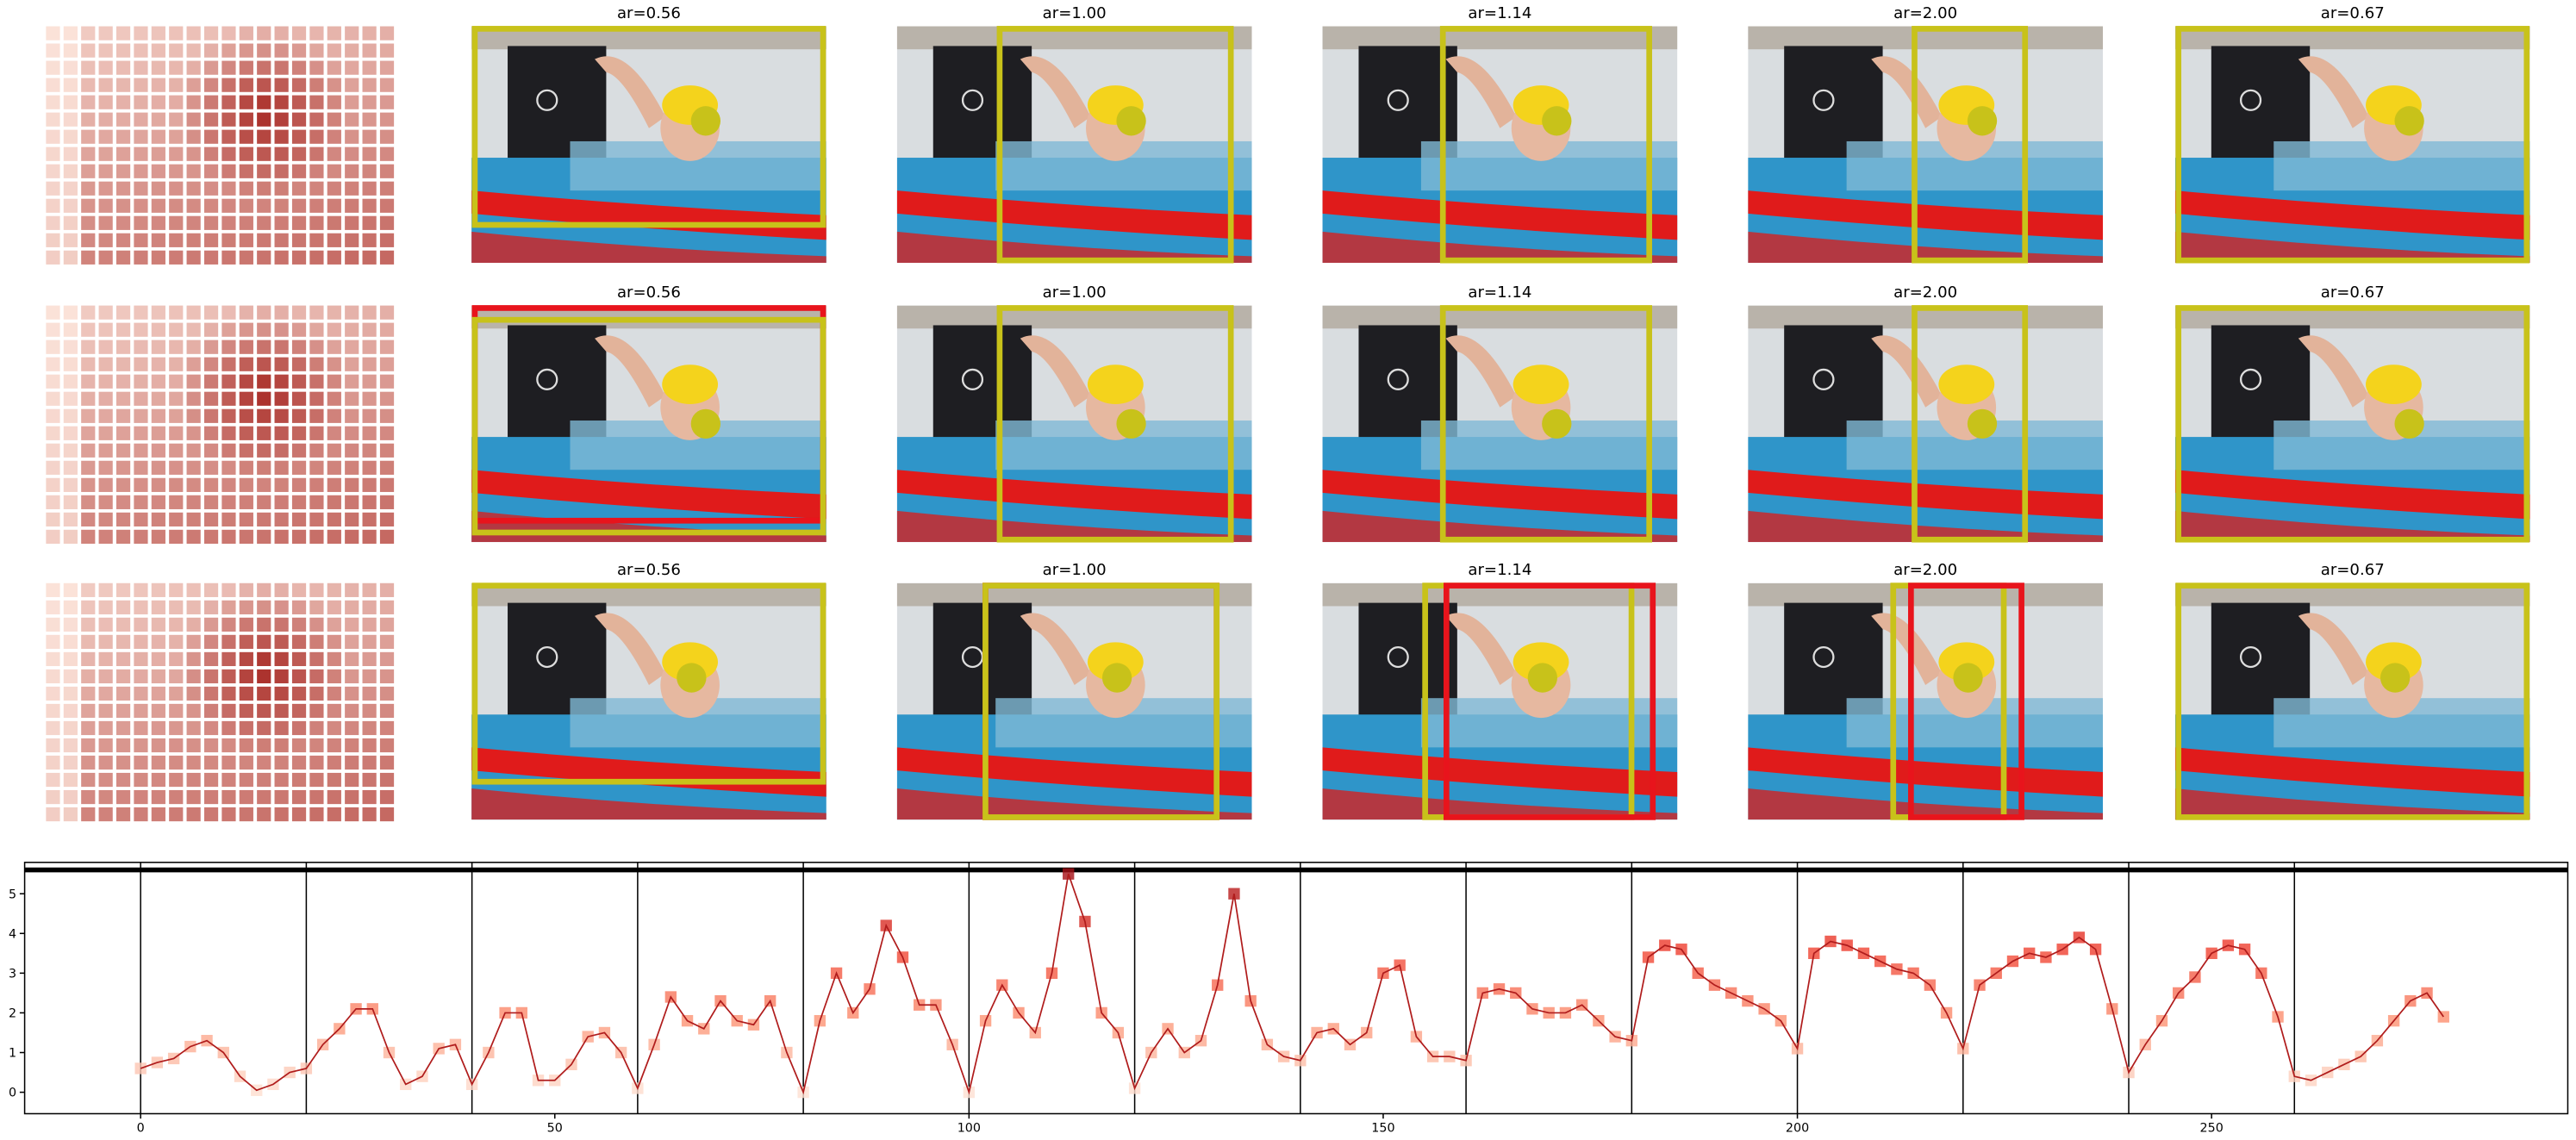 Image resolution: width=2576 pixels, height=1140 pixels. I want to click on x-tick-label: 0, so click(141, 1128).